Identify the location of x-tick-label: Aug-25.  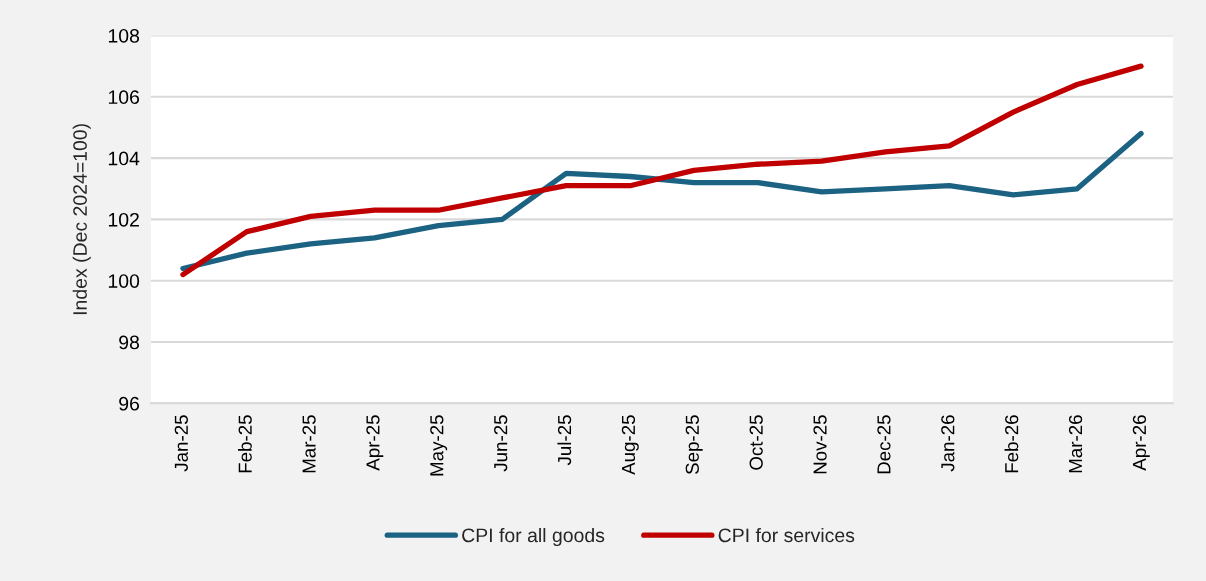
(630, 445).